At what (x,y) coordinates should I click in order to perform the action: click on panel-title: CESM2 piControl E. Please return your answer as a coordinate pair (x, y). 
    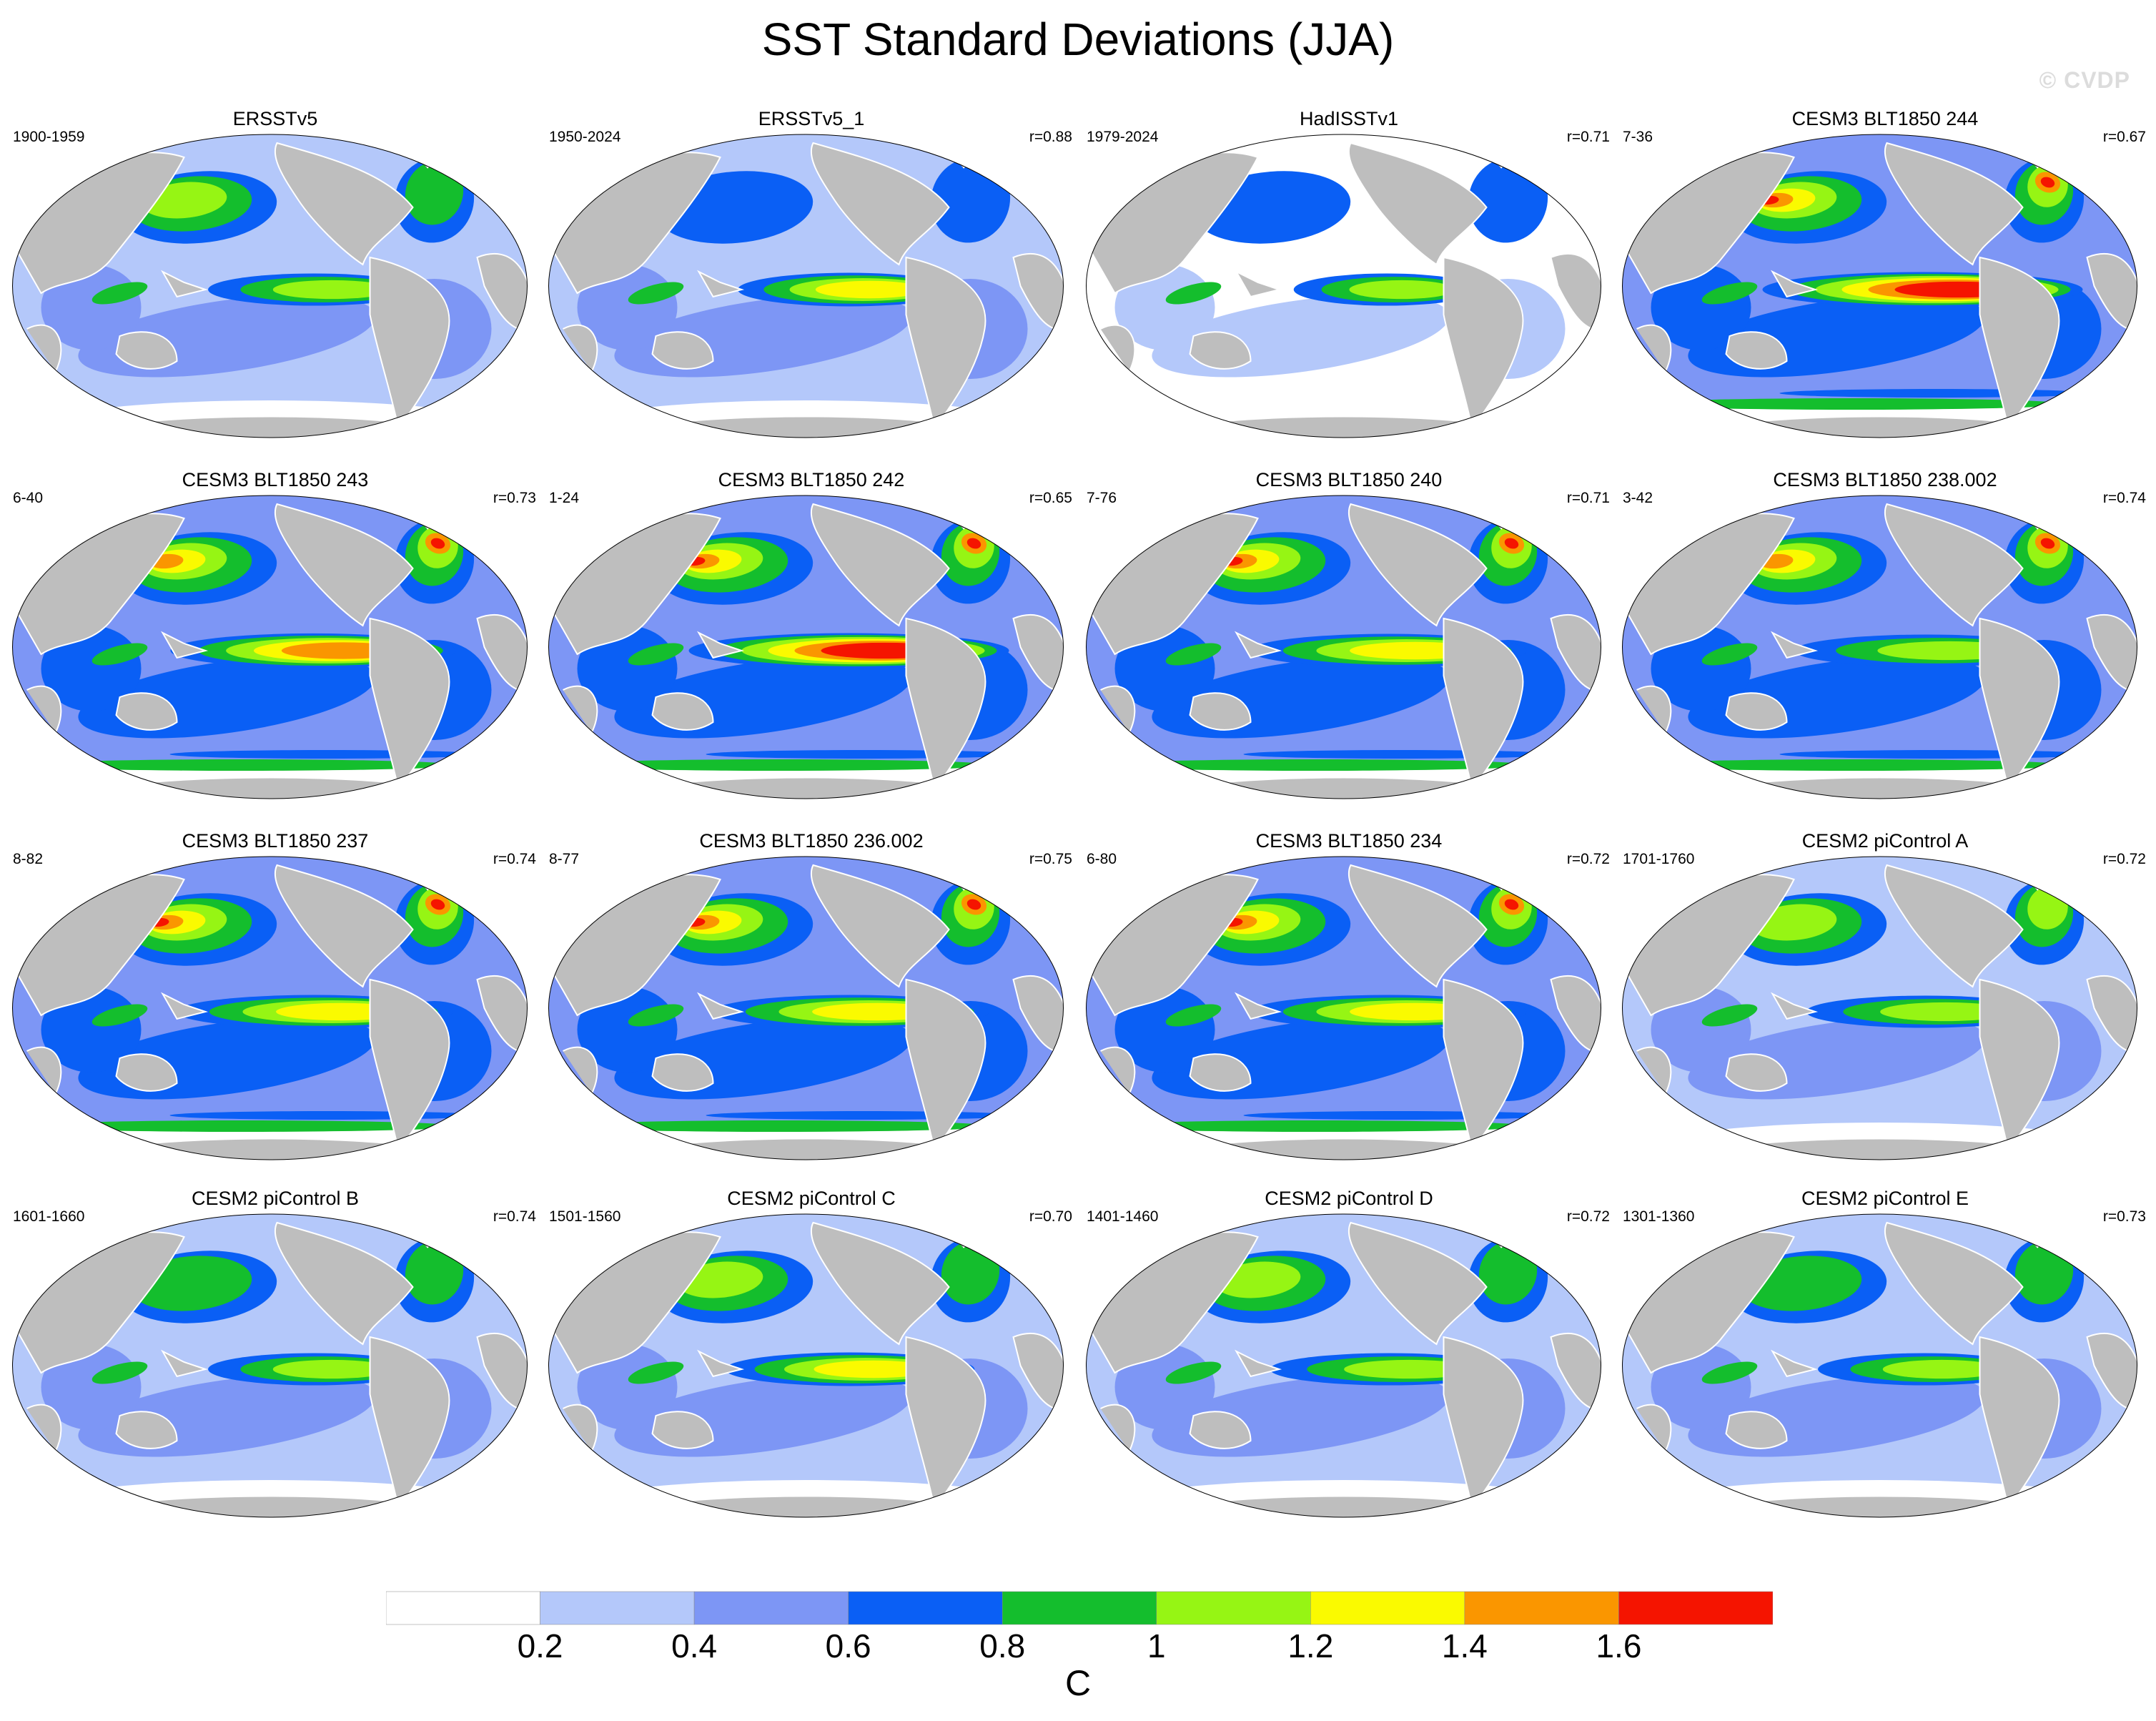
    Looking at the image, I should click on (1885, 1199).